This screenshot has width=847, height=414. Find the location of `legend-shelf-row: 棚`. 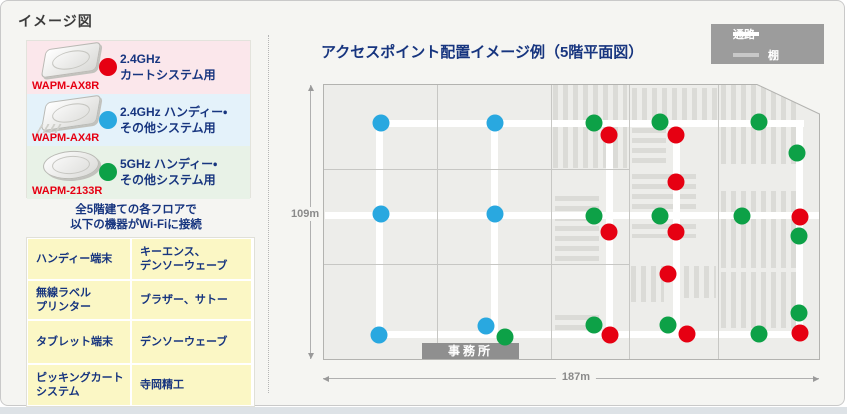

legend-shelf-row: 棚 is located at coordinates (778, 55).